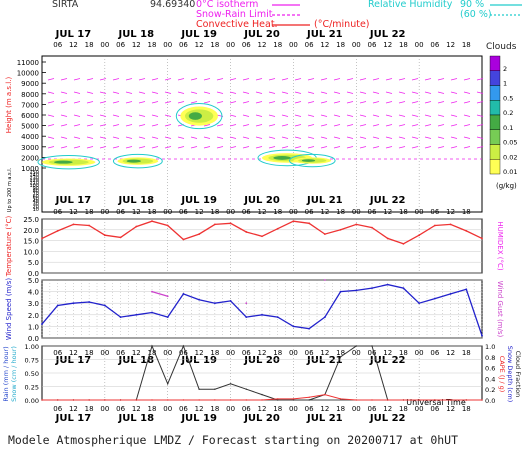  What do you see at coordinates (32, 388) in the screenshot?
I see `rain-tick-label: 0.25` at bounding box center [32, 388].